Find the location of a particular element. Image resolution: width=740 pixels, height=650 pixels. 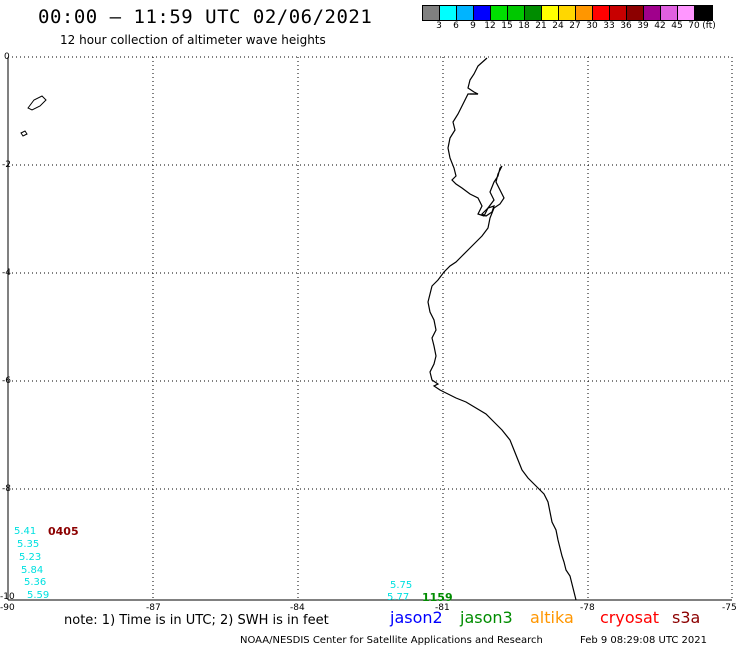

satellite-legend-cryosat: cryosat is located at coordinates (630, 617).